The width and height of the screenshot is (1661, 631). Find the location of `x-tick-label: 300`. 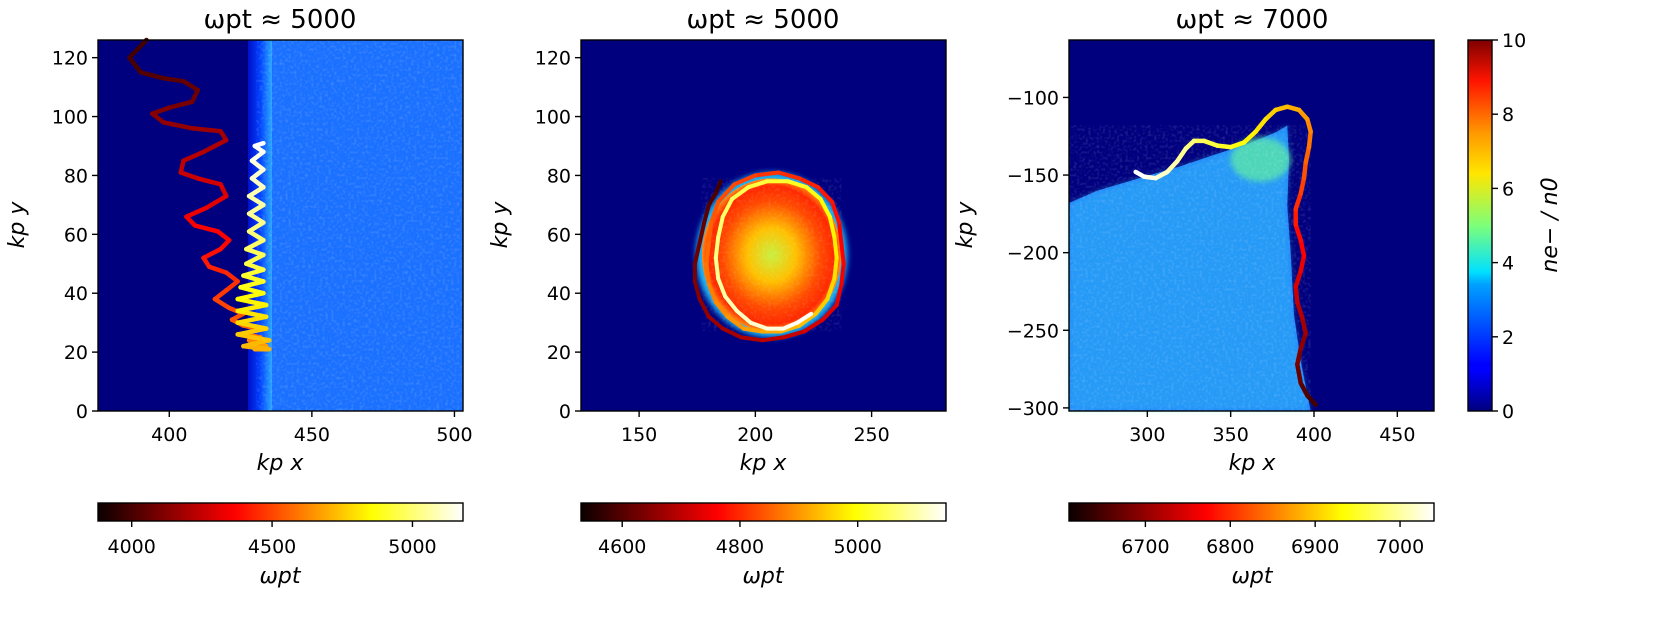

x-tick-label: 300 is located at coordinates (1147, 435).